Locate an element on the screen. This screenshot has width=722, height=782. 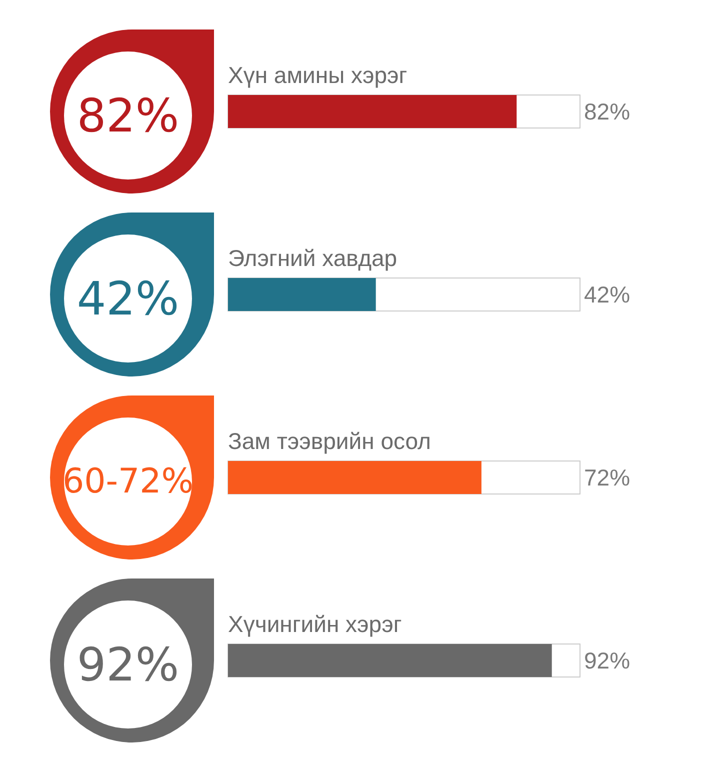
data-label: 72% is located at coordinates (607, 477).